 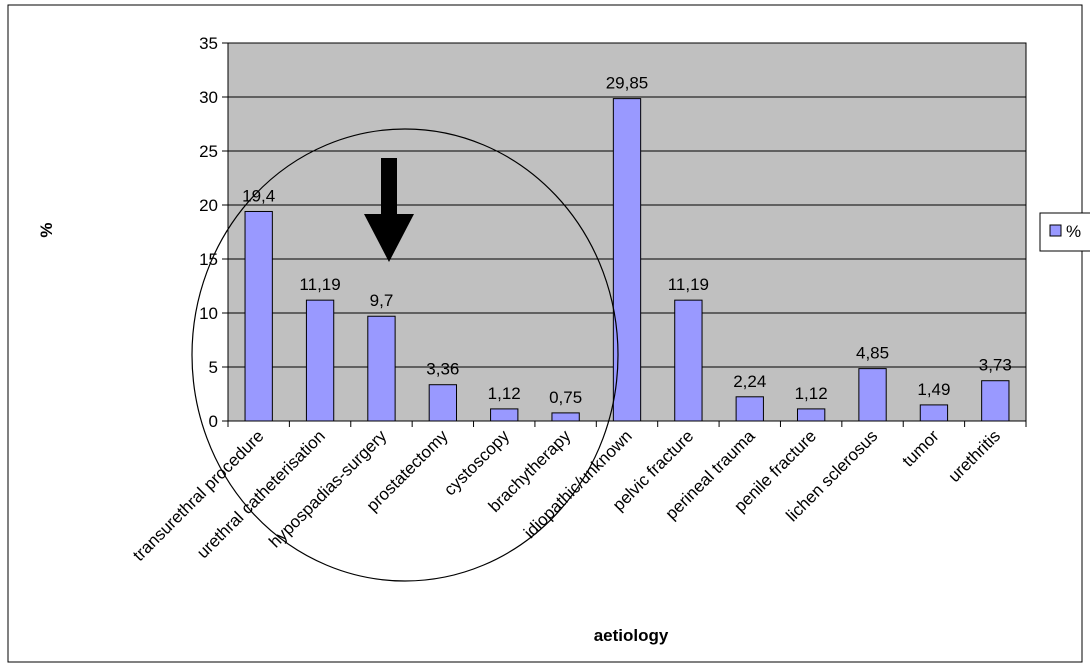 What do you see at coordinates (442, 369) in the screenshot?
I see `data-label: 3,36` at bounding box center [442, 369].